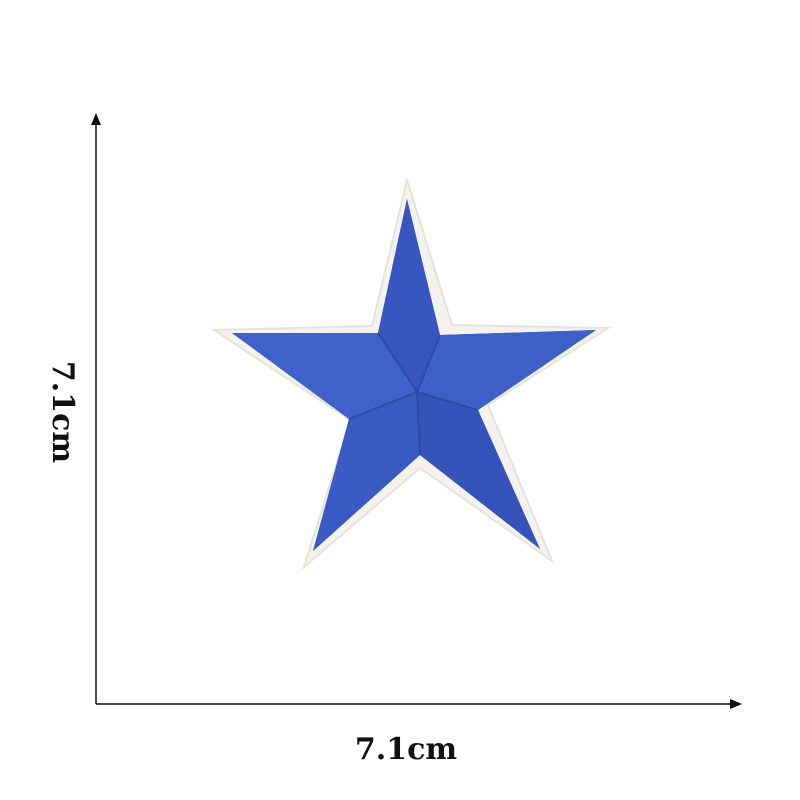  Describe the element at coordinates (413, 394) in the screenshot. I see `star-seams` at that location.